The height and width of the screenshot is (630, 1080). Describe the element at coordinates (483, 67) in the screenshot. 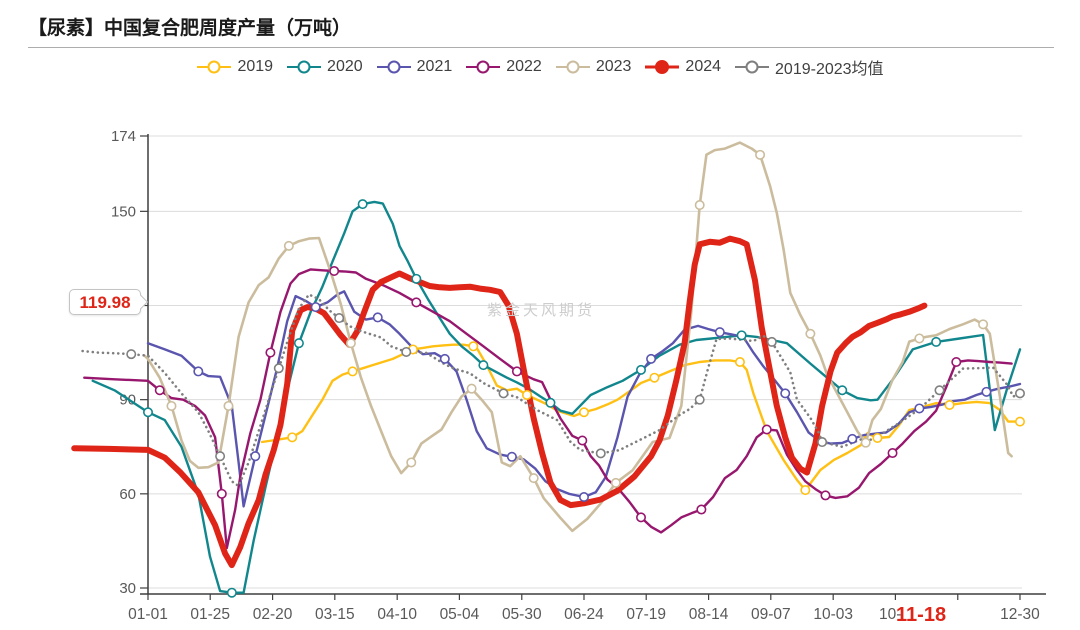

I see `legend-marker-icon-2022` at that location.